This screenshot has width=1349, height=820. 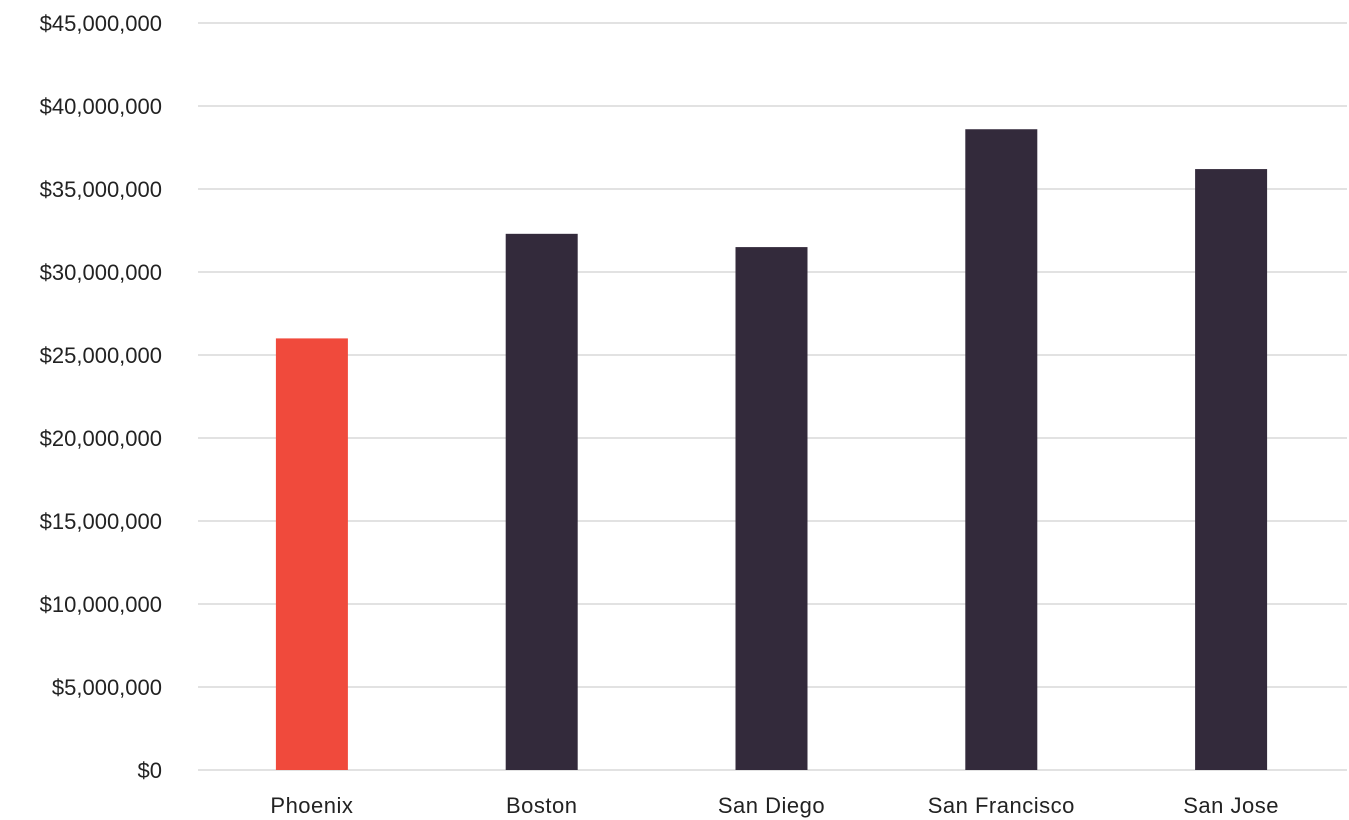 I want to click on y-tick-label: $10,000,000, so click(x=101, y=604).